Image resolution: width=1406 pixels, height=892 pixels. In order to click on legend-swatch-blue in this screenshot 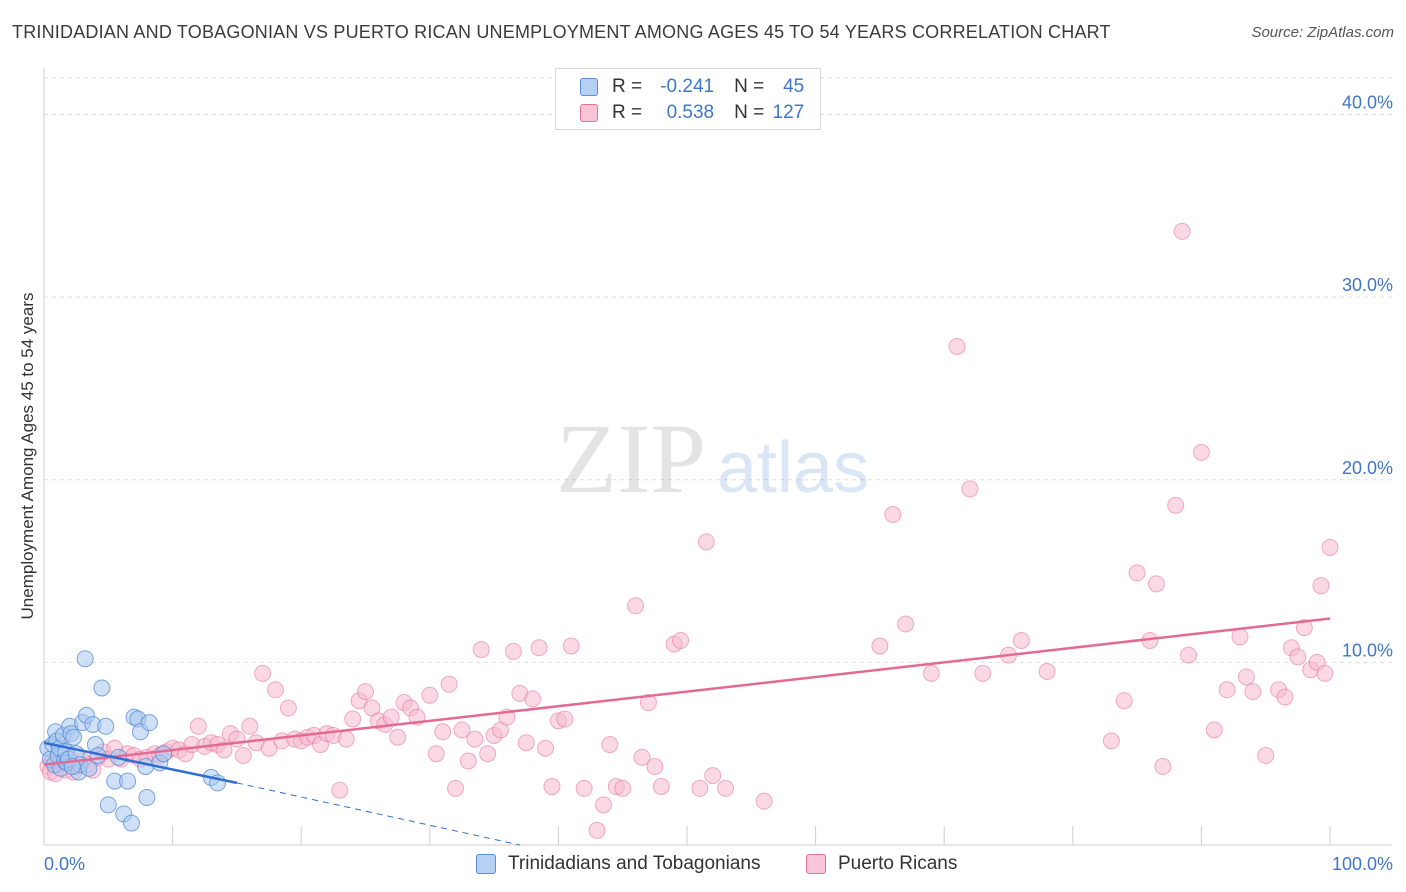, I will do `click(589, 87)`.